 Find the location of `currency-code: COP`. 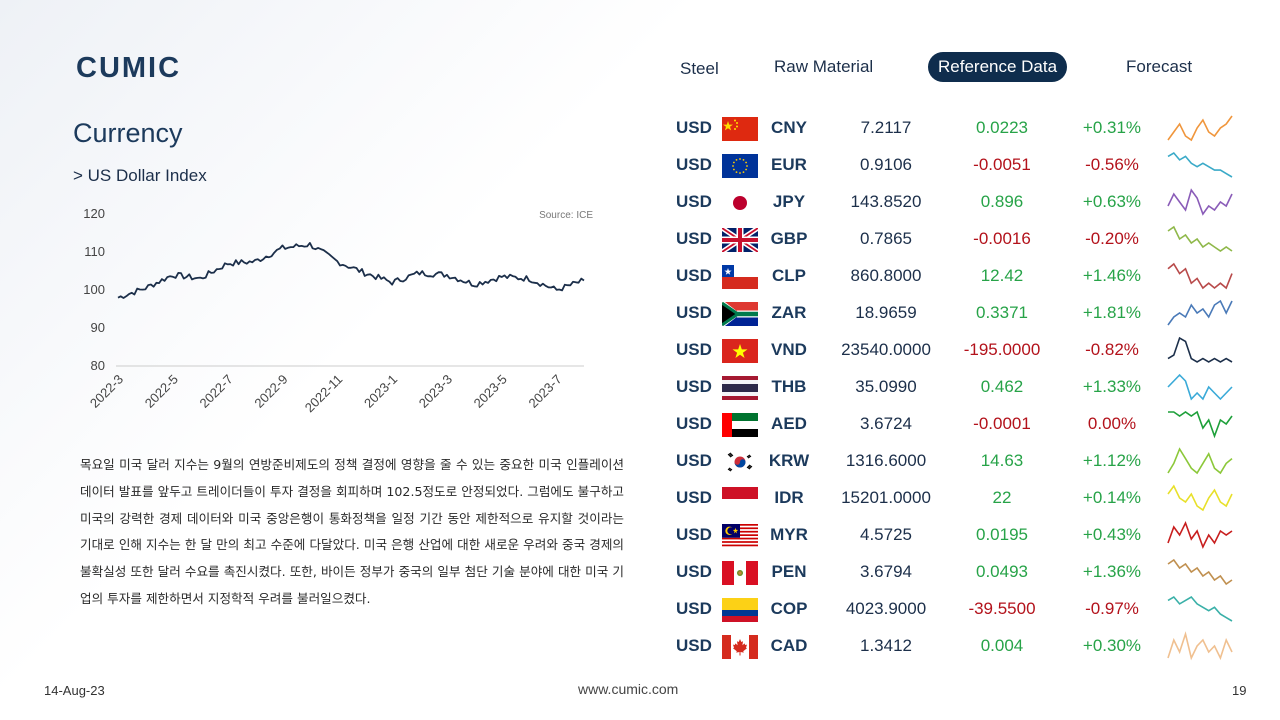

currency-code: COP is located at coordinates (789, 608).